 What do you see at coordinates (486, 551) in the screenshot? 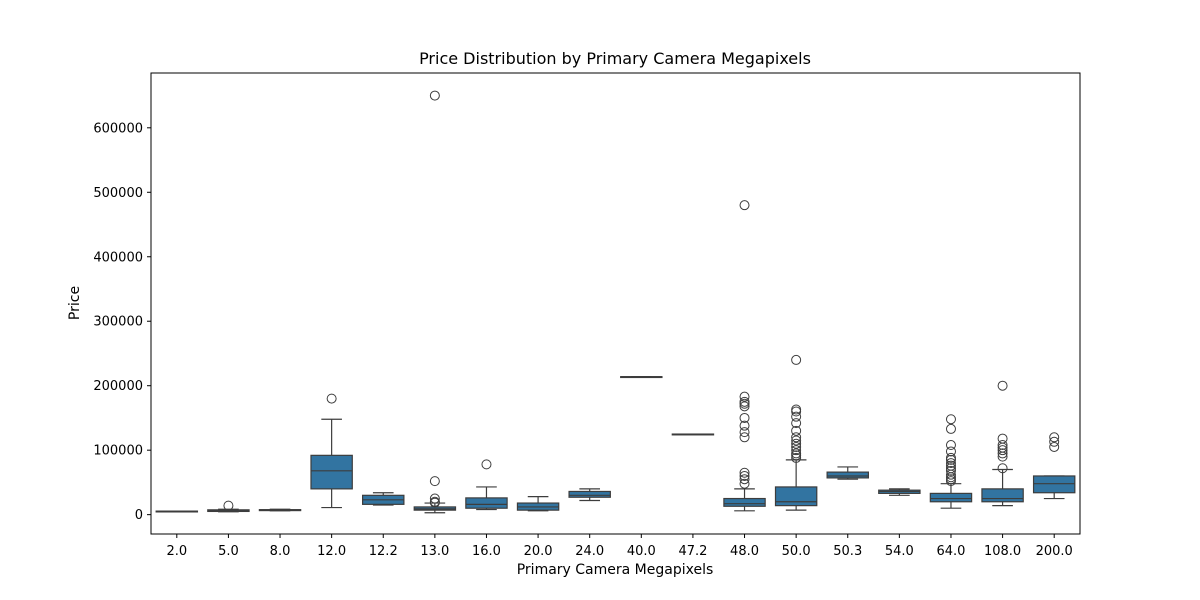
I see `x-tick-label: 16.0` at bounding box center [486, 551].